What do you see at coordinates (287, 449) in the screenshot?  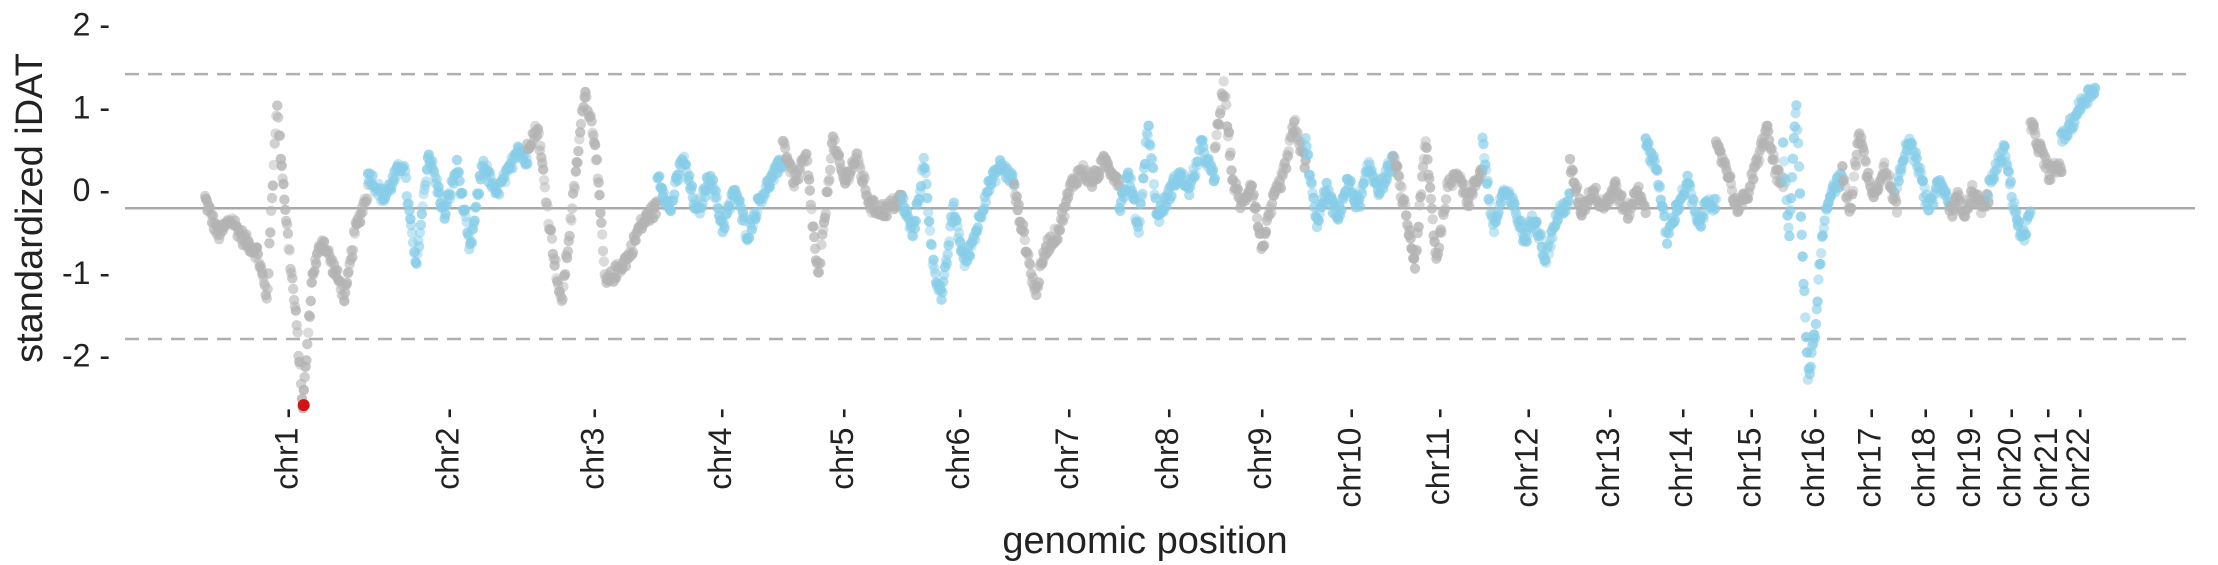 I see `x-tick-label: chr1 -` at bounding box center [287, 449].